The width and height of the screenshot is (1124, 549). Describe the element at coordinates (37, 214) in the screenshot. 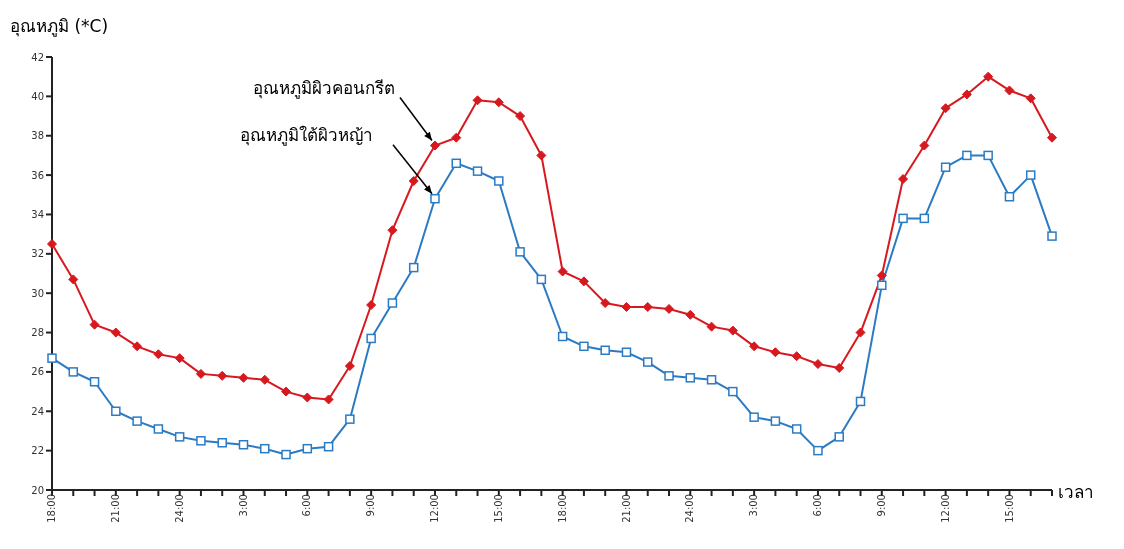

I see `y-tick-label: 34` at that location.